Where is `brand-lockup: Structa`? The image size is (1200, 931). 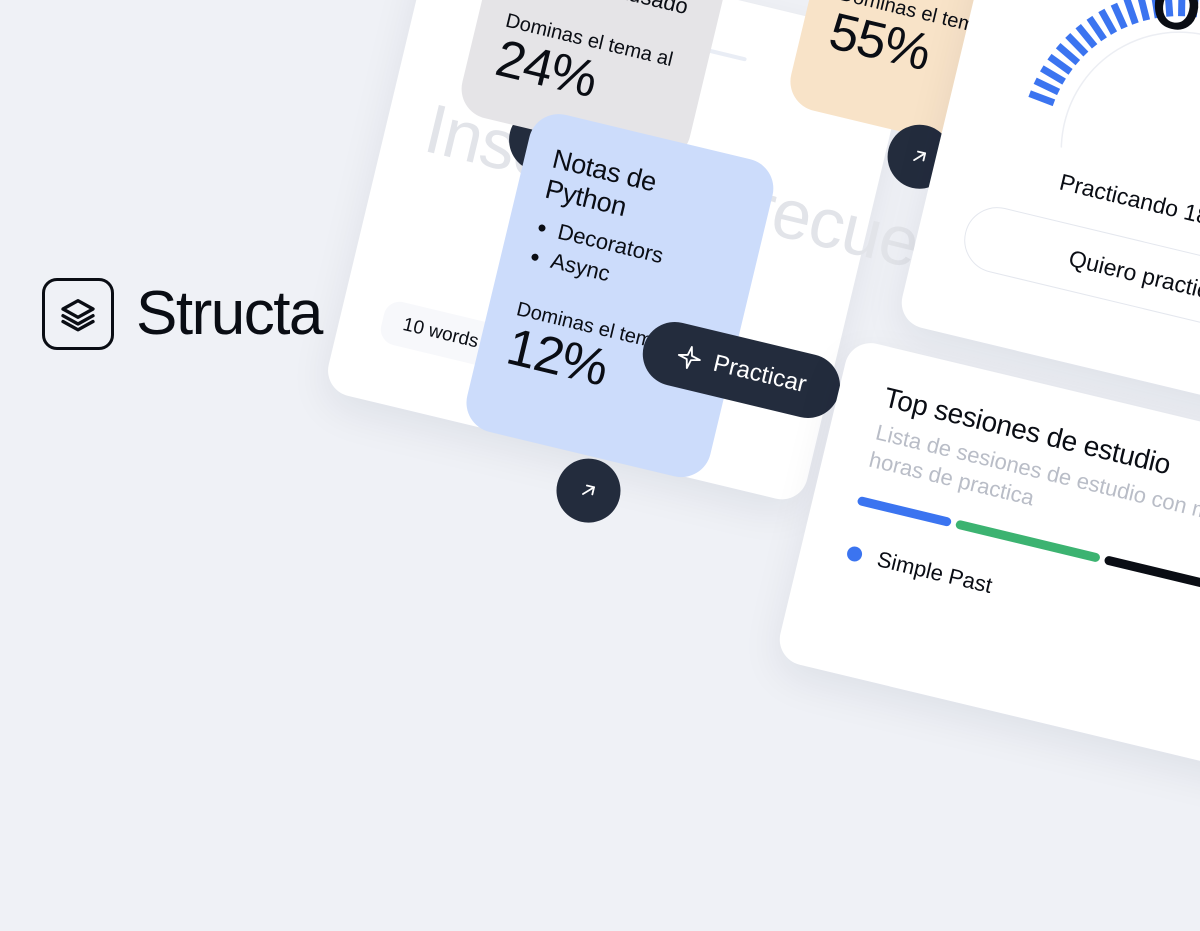
brand-lockup: Structa is located at coordinates (182, 314).